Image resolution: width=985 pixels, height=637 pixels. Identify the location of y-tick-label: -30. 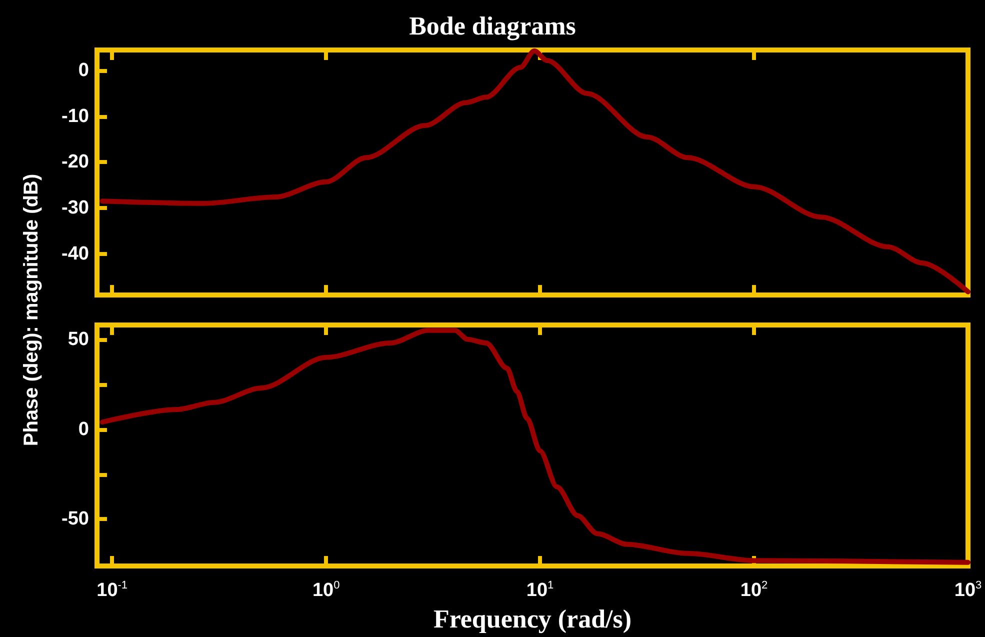
(75, 207).